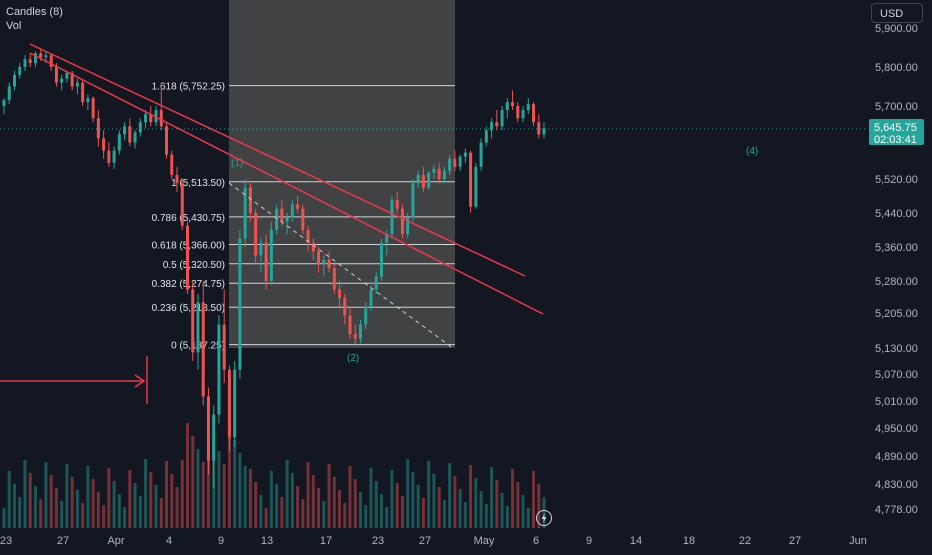 The image size is (932, 555). What do you see at coordinates (900, 275) in the screenshot?
I see `price-axis` at bounding box center [900, 275].